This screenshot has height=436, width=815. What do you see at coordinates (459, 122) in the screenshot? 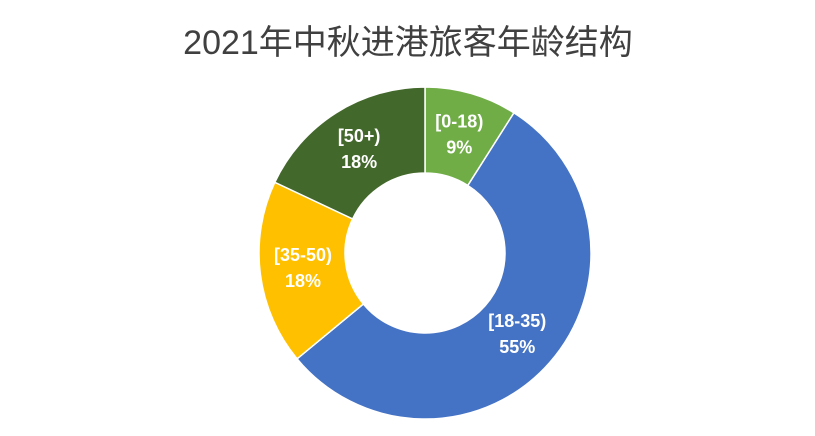
I see `slice-category-label: [0-18)` at bounding box center [459, 122].